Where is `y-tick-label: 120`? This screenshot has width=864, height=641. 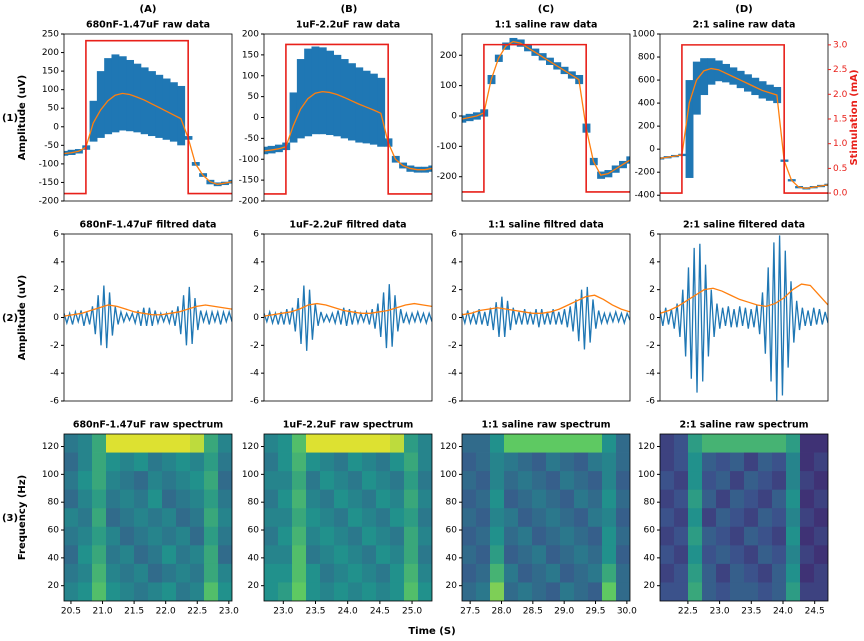 y-tick-label: 120 is located at coordinates (646, 447).